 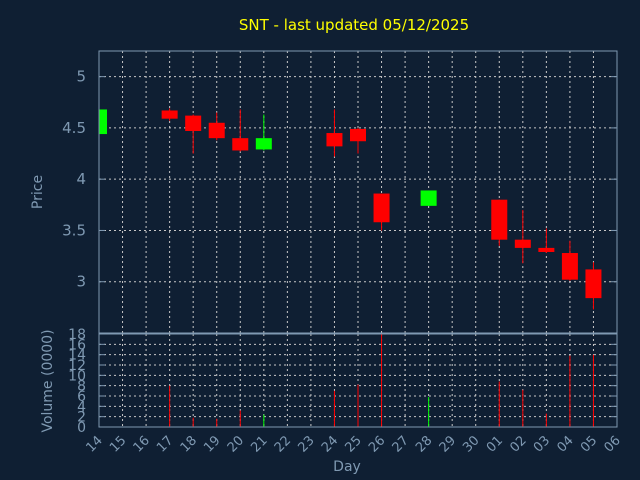 What do you see at coordinates (471, 444) in the screenshot?
I see `x-tick-label: 30` at bounding box center [471, 444].